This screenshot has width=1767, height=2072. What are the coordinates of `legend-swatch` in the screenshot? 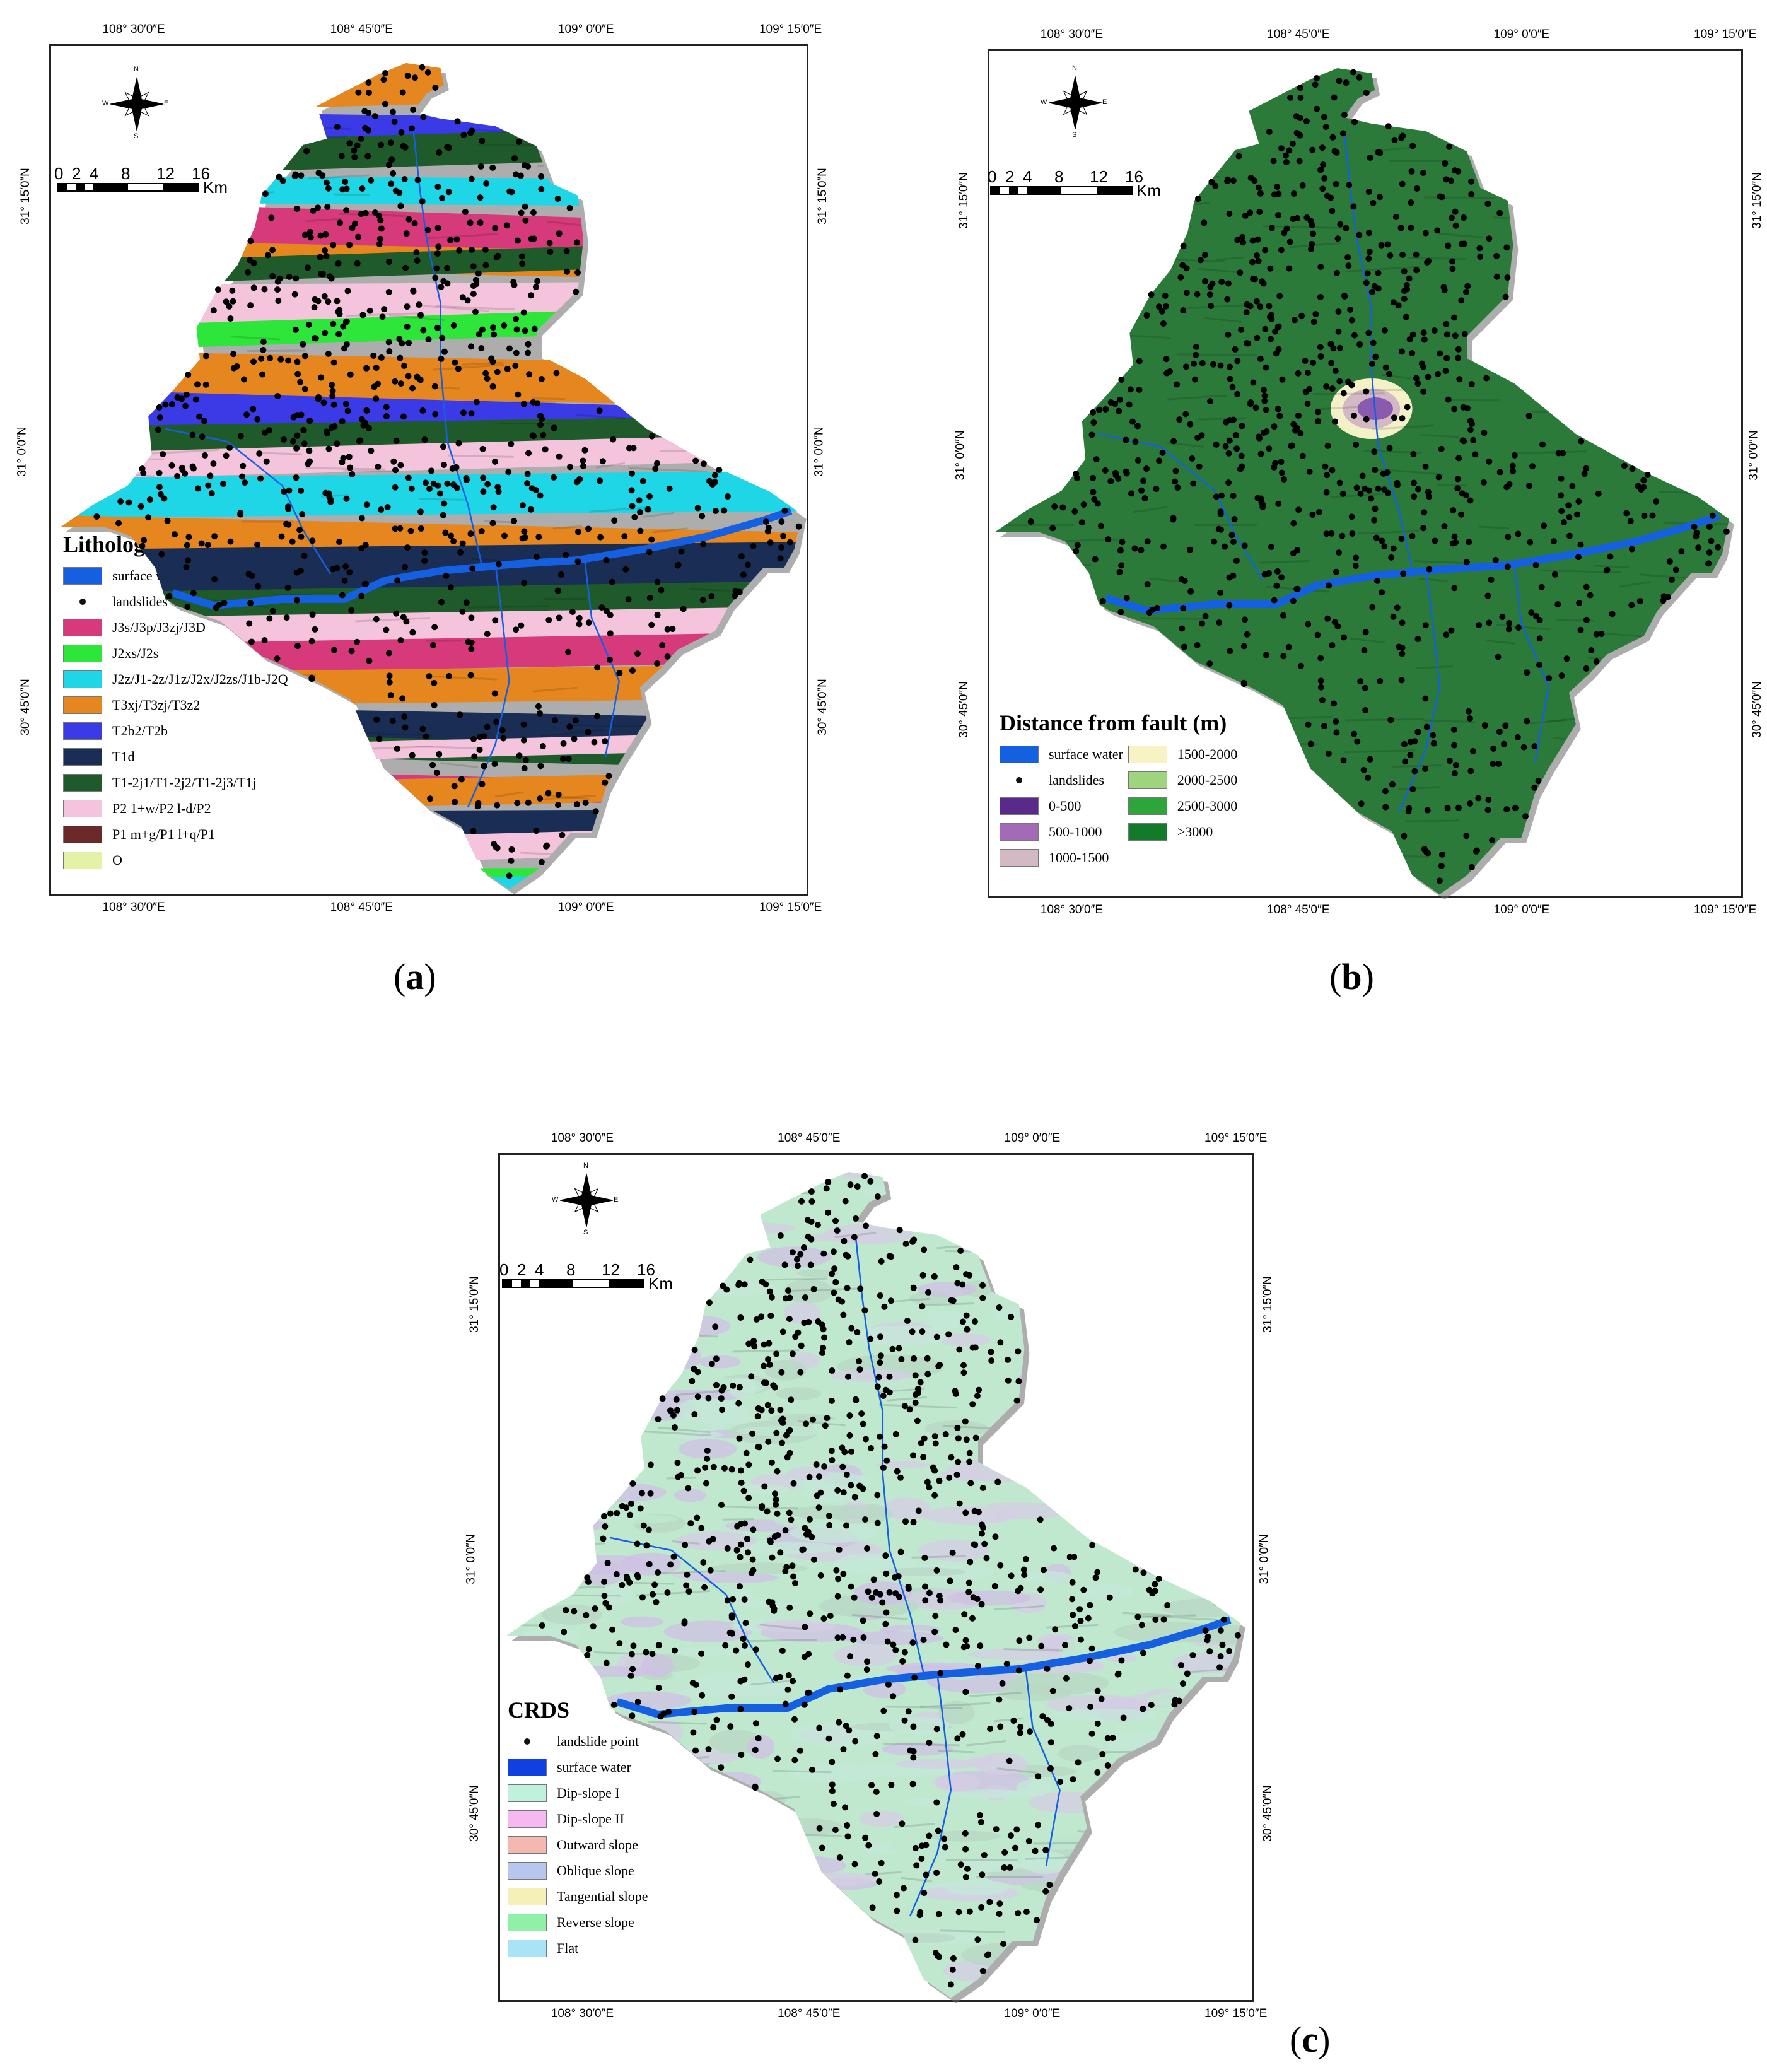 It's located at (1147, 806).